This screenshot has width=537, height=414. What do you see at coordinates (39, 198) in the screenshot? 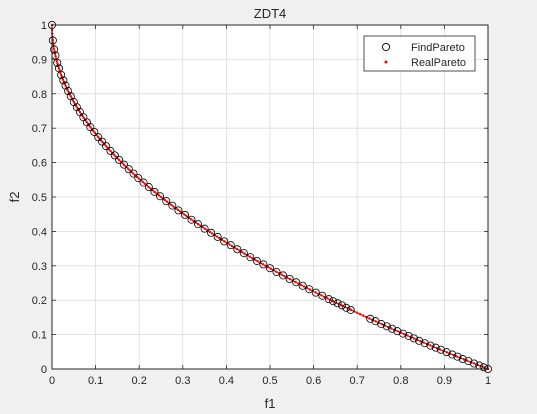
I see `y-tick-label: 0.5` at bounding box center [39, 198].